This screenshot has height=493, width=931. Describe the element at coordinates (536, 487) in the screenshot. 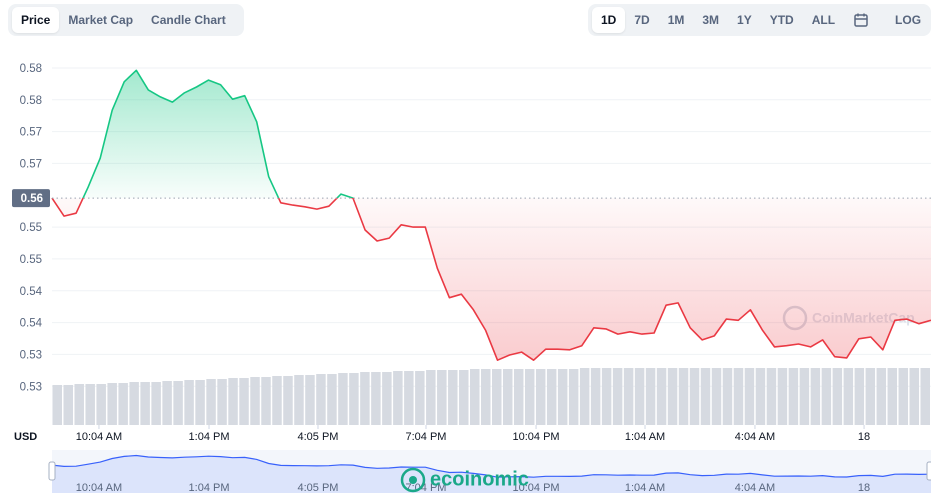

I see `navigator-tick-label: 10:04 PM` at that location.